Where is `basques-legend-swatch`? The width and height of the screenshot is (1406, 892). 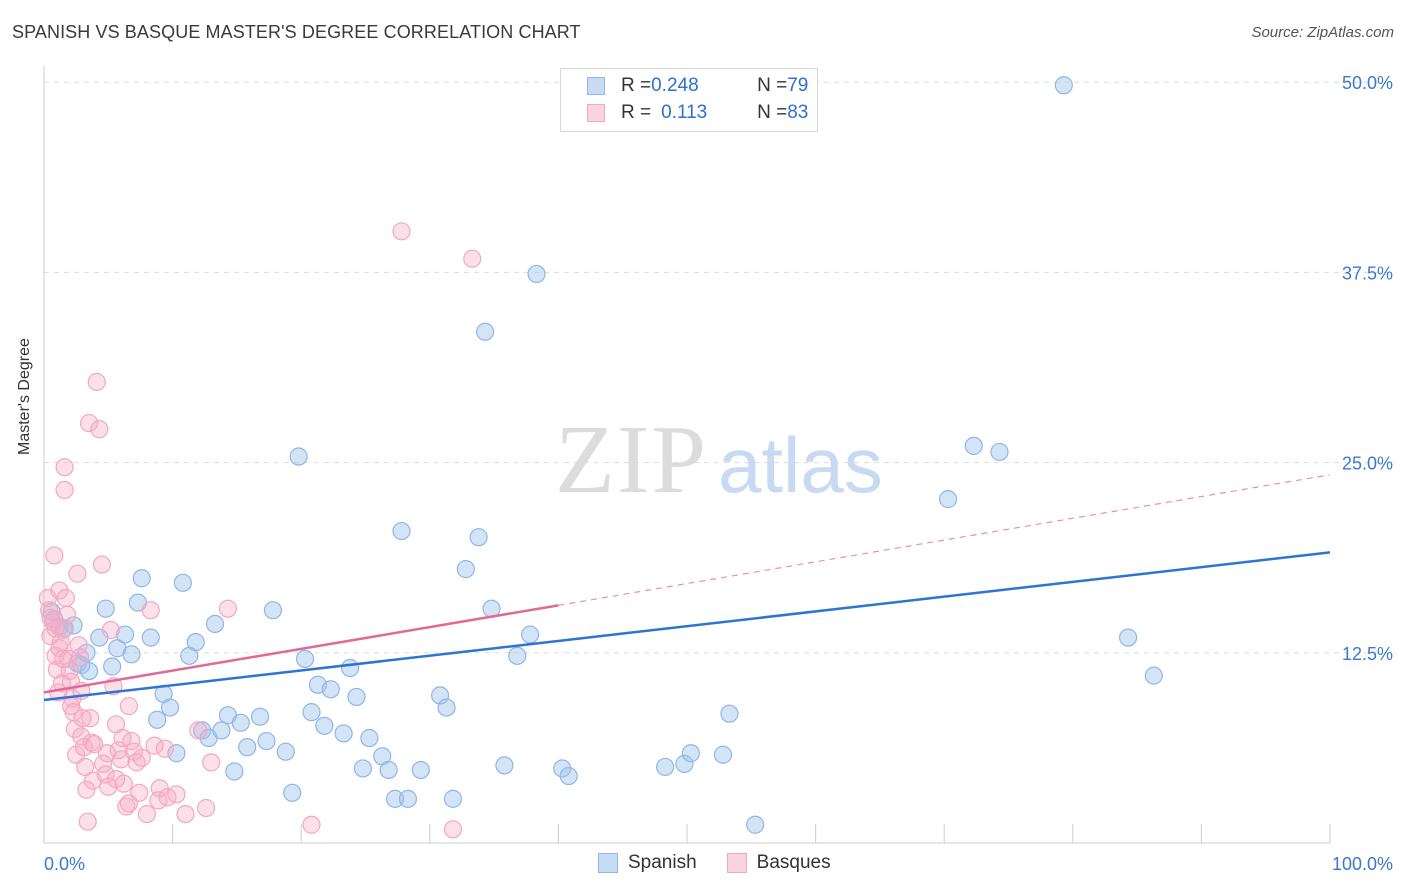 basques-legend-swatch is located at coordinates (736, 863).